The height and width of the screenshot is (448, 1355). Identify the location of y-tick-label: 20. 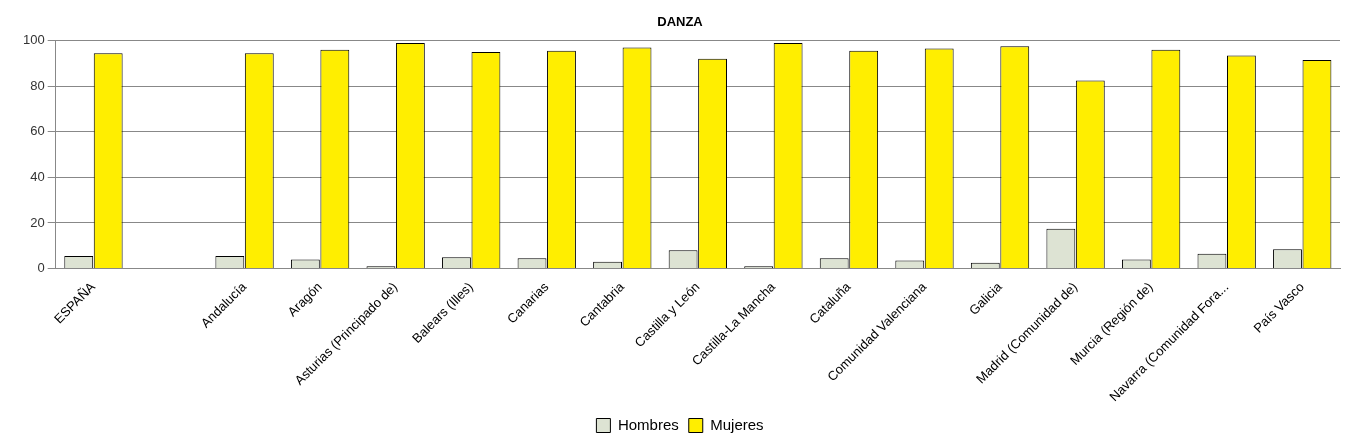
(37, 222).